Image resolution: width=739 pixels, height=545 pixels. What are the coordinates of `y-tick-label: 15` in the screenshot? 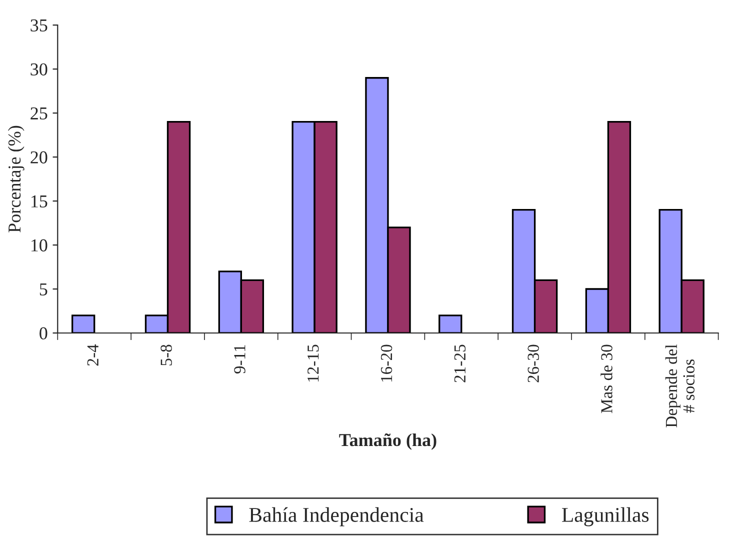 It's located at (39, 201).